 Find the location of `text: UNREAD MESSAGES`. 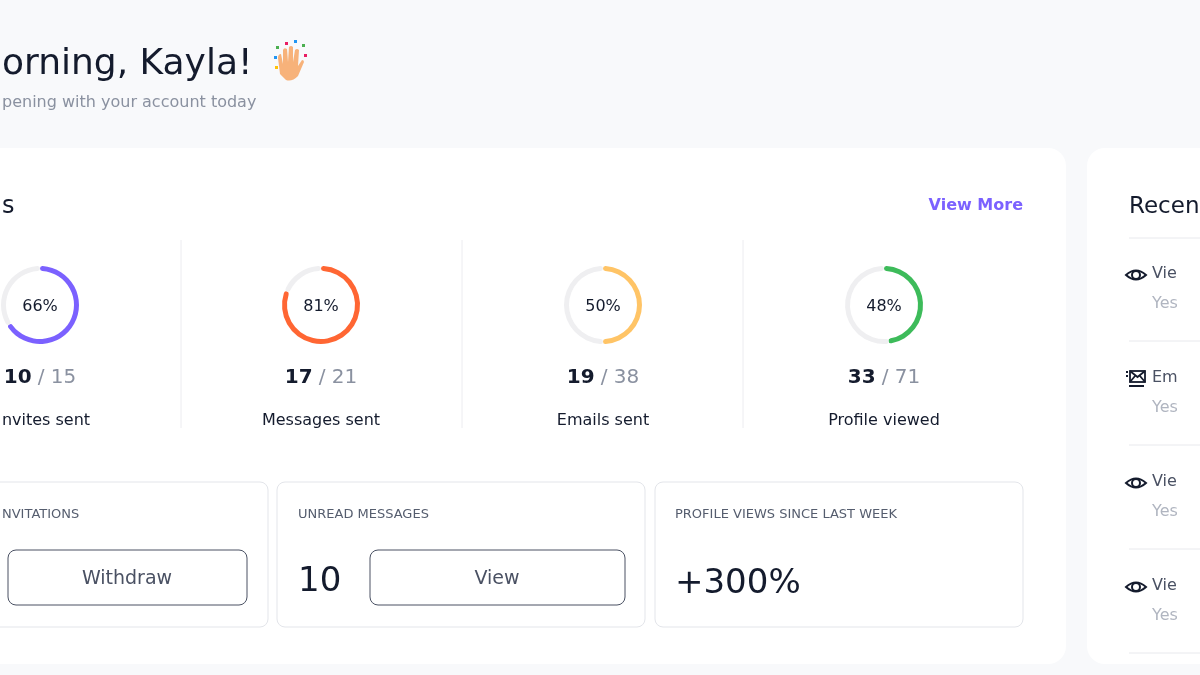

text: UNREAD MESSAGES is located at coordinates (363, 513).